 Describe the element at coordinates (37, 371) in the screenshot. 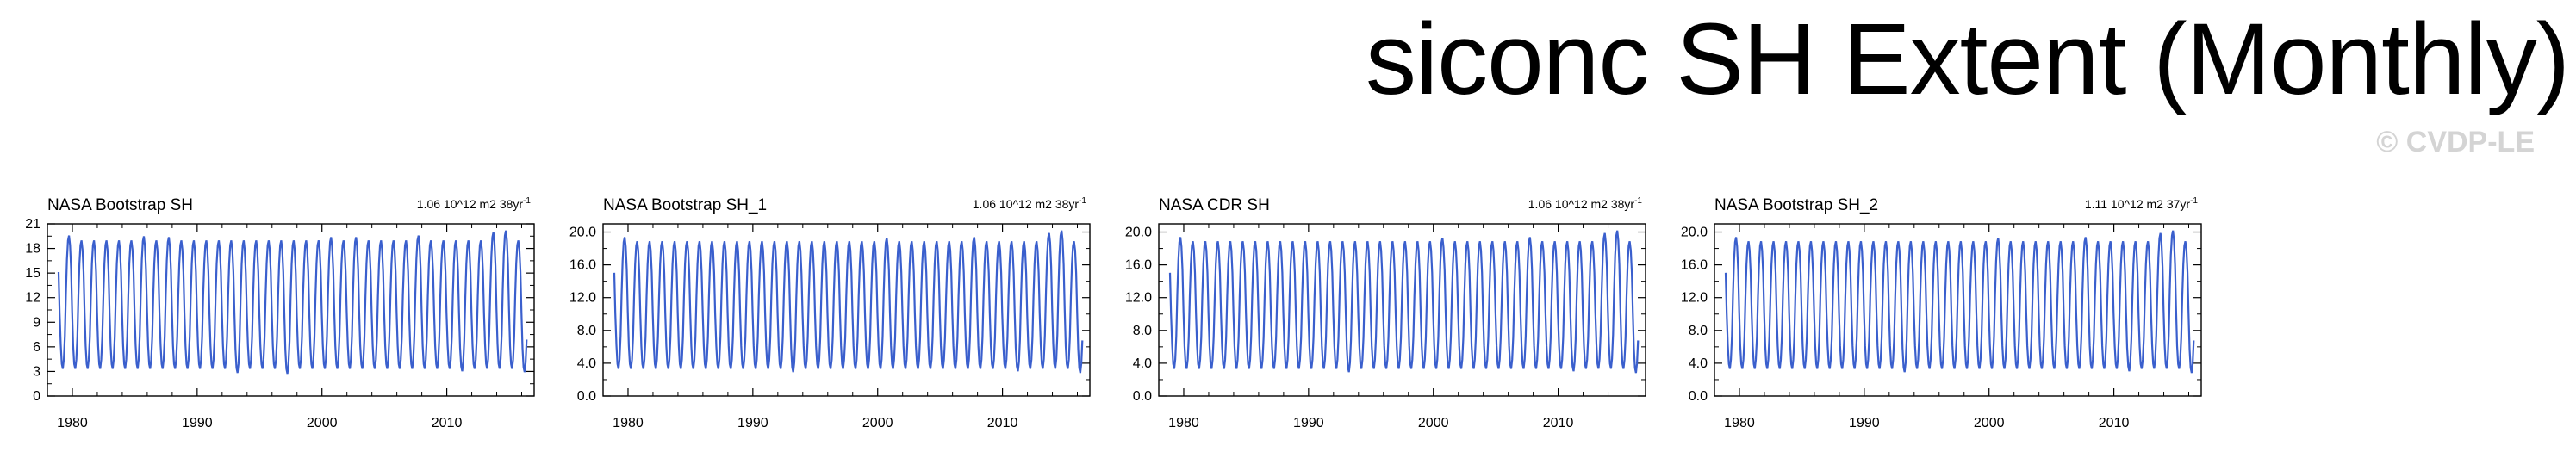

I see `y-tick-label: 3` at that location.